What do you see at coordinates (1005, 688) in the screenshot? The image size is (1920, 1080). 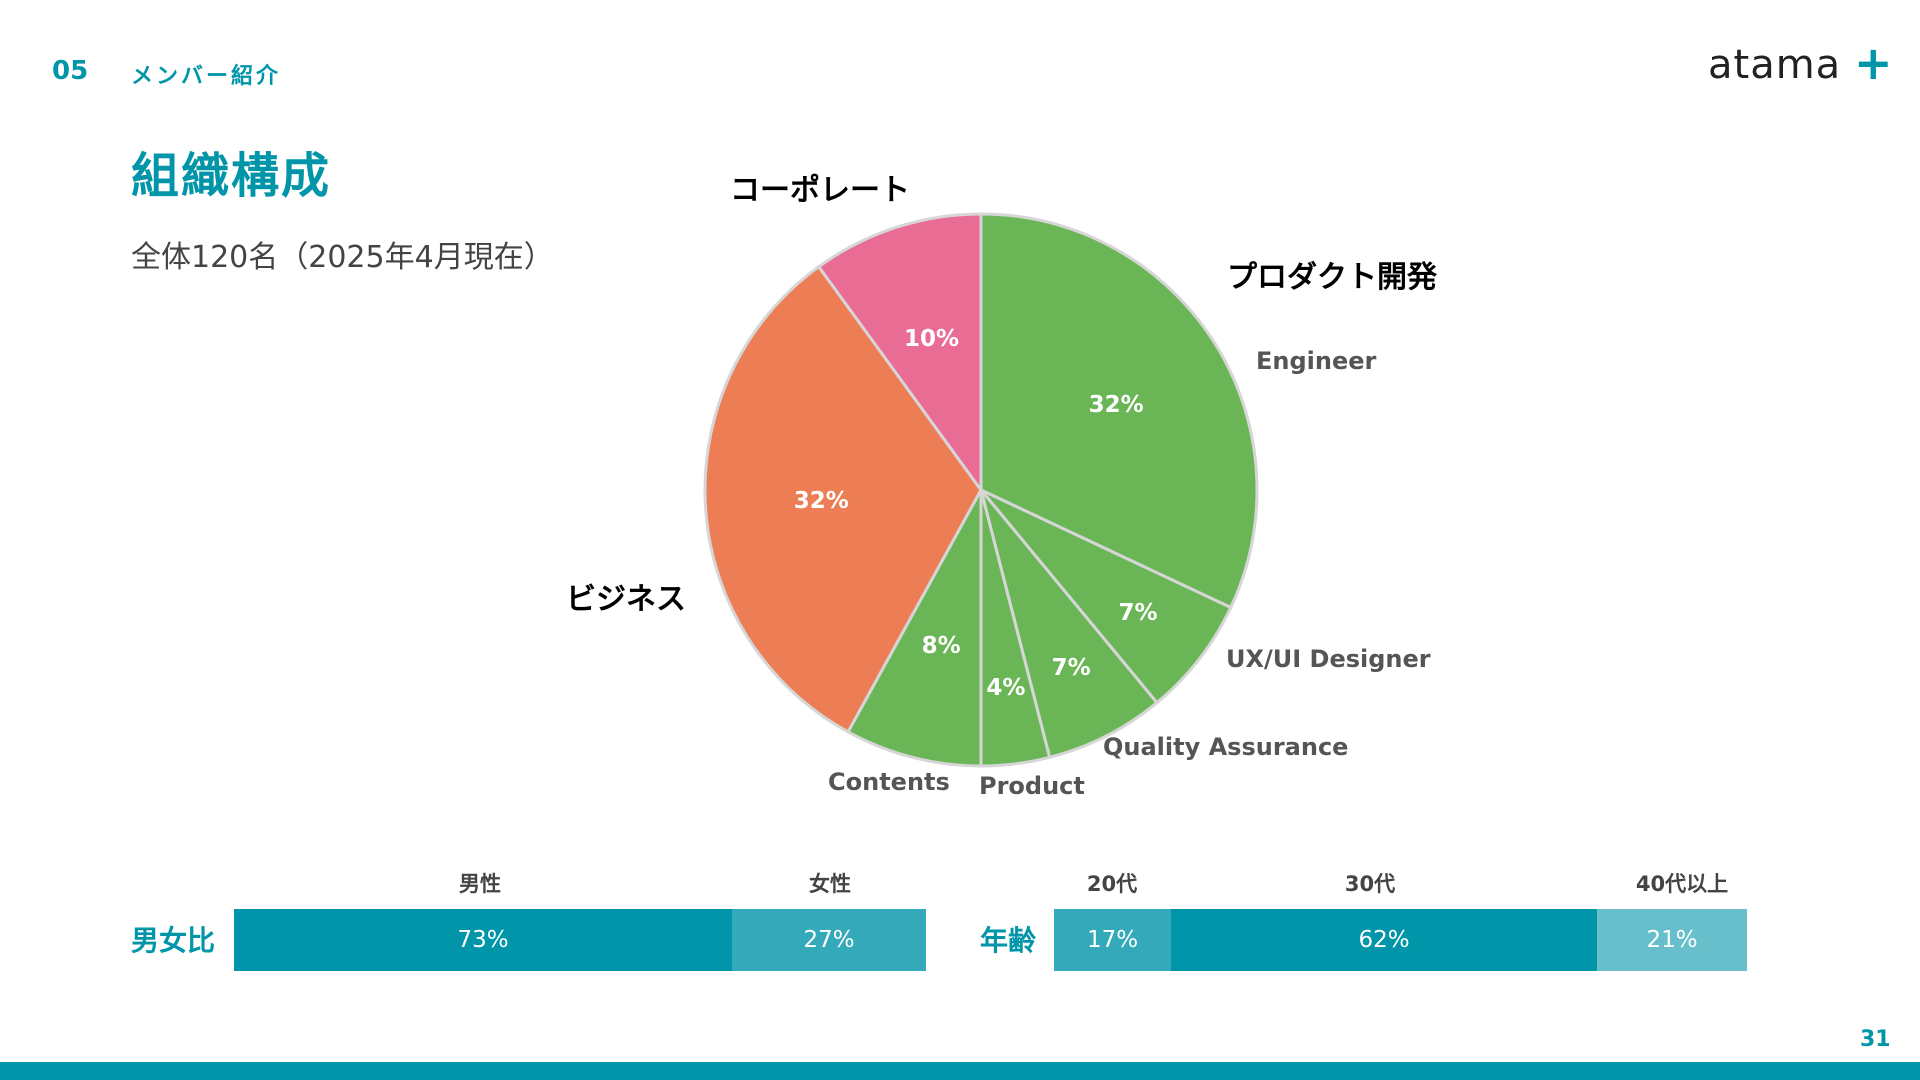 I see `pie-value-label: 4%` at bounding box center [1005, 688].